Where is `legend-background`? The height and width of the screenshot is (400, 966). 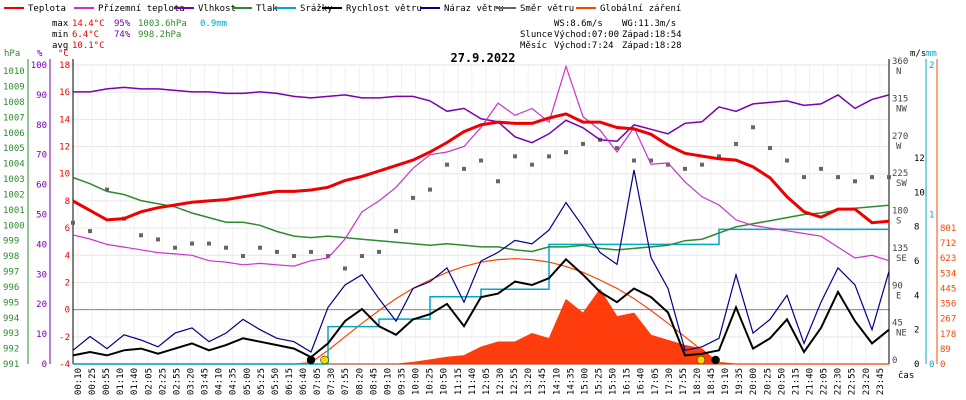
legend-background is located at coordinates (483, 8).